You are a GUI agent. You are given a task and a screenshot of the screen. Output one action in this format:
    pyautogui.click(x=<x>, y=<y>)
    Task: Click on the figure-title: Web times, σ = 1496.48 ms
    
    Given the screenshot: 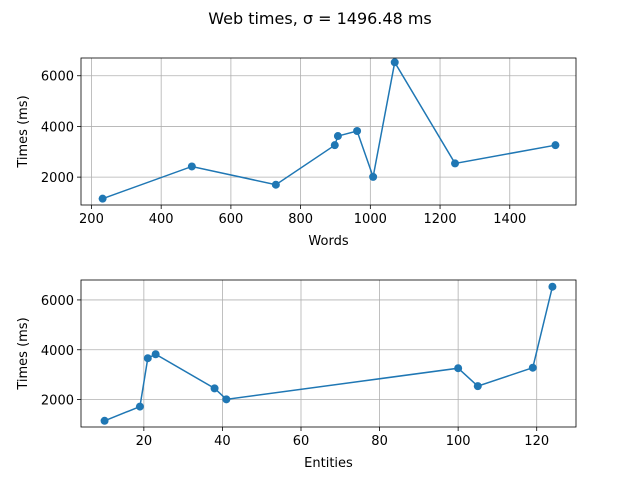 What is the action you would take?
    pyautogui.click(x=320, y=18)
    